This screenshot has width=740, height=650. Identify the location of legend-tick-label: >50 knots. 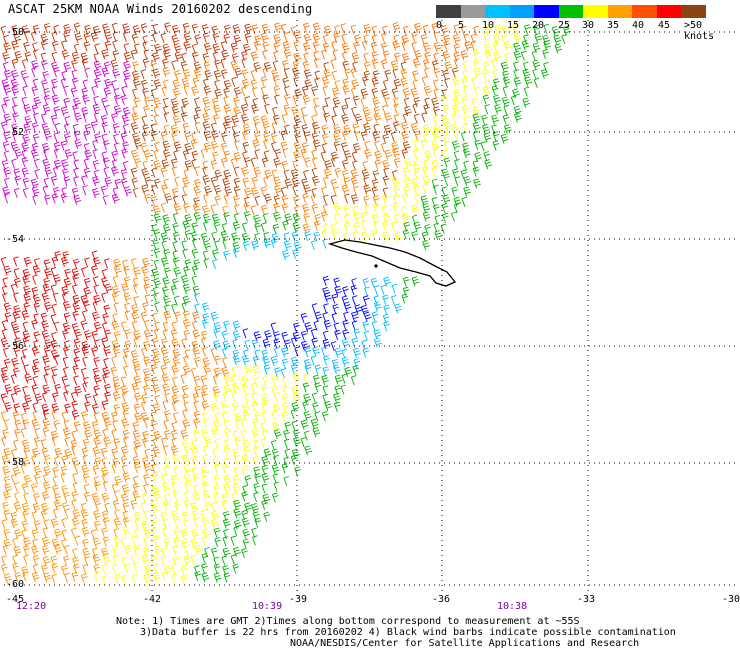
(699, 31).